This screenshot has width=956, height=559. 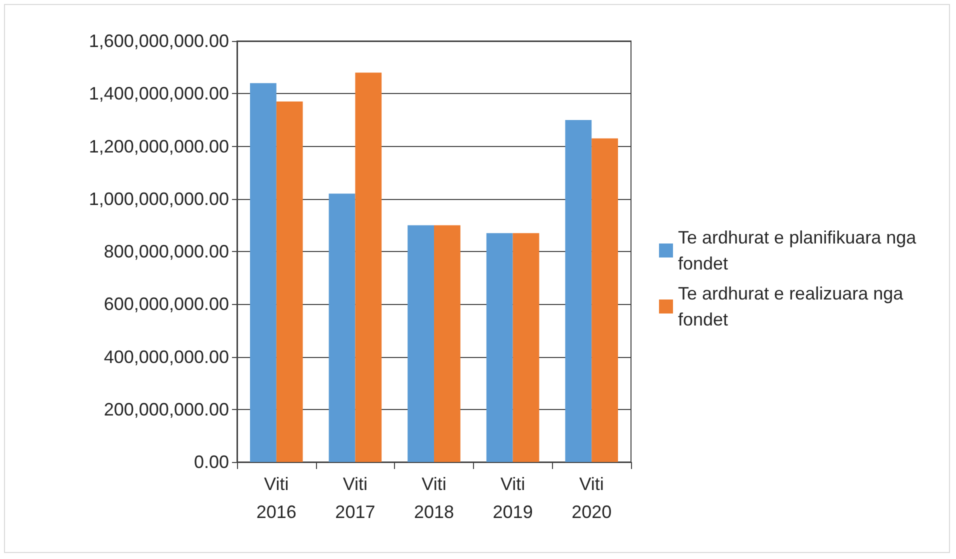 What do you see at coordinates (512, 498) in the screenshot?
I see `x-tick-label: Viti 2019` at bounding box center [512, 498].